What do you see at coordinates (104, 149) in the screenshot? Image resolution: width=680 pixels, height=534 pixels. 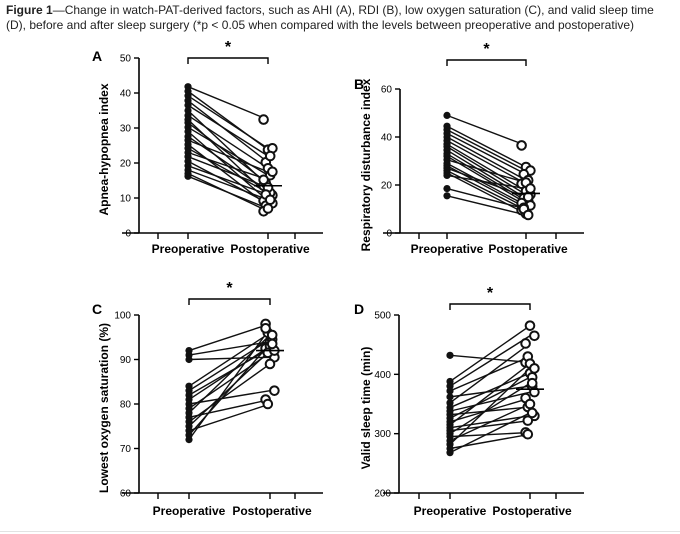 I see `y-axis-title: Apnea-hypopnea index` at bounding box center [104, 149].